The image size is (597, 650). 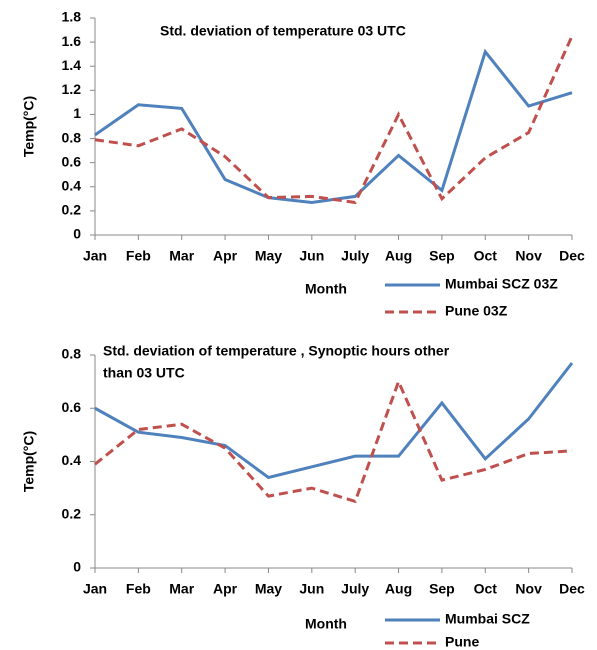 What do you see at coordinates (72, 89) in the screenshot?
I see `y-tick-label: 1.2` at bounding box center [72, 89].